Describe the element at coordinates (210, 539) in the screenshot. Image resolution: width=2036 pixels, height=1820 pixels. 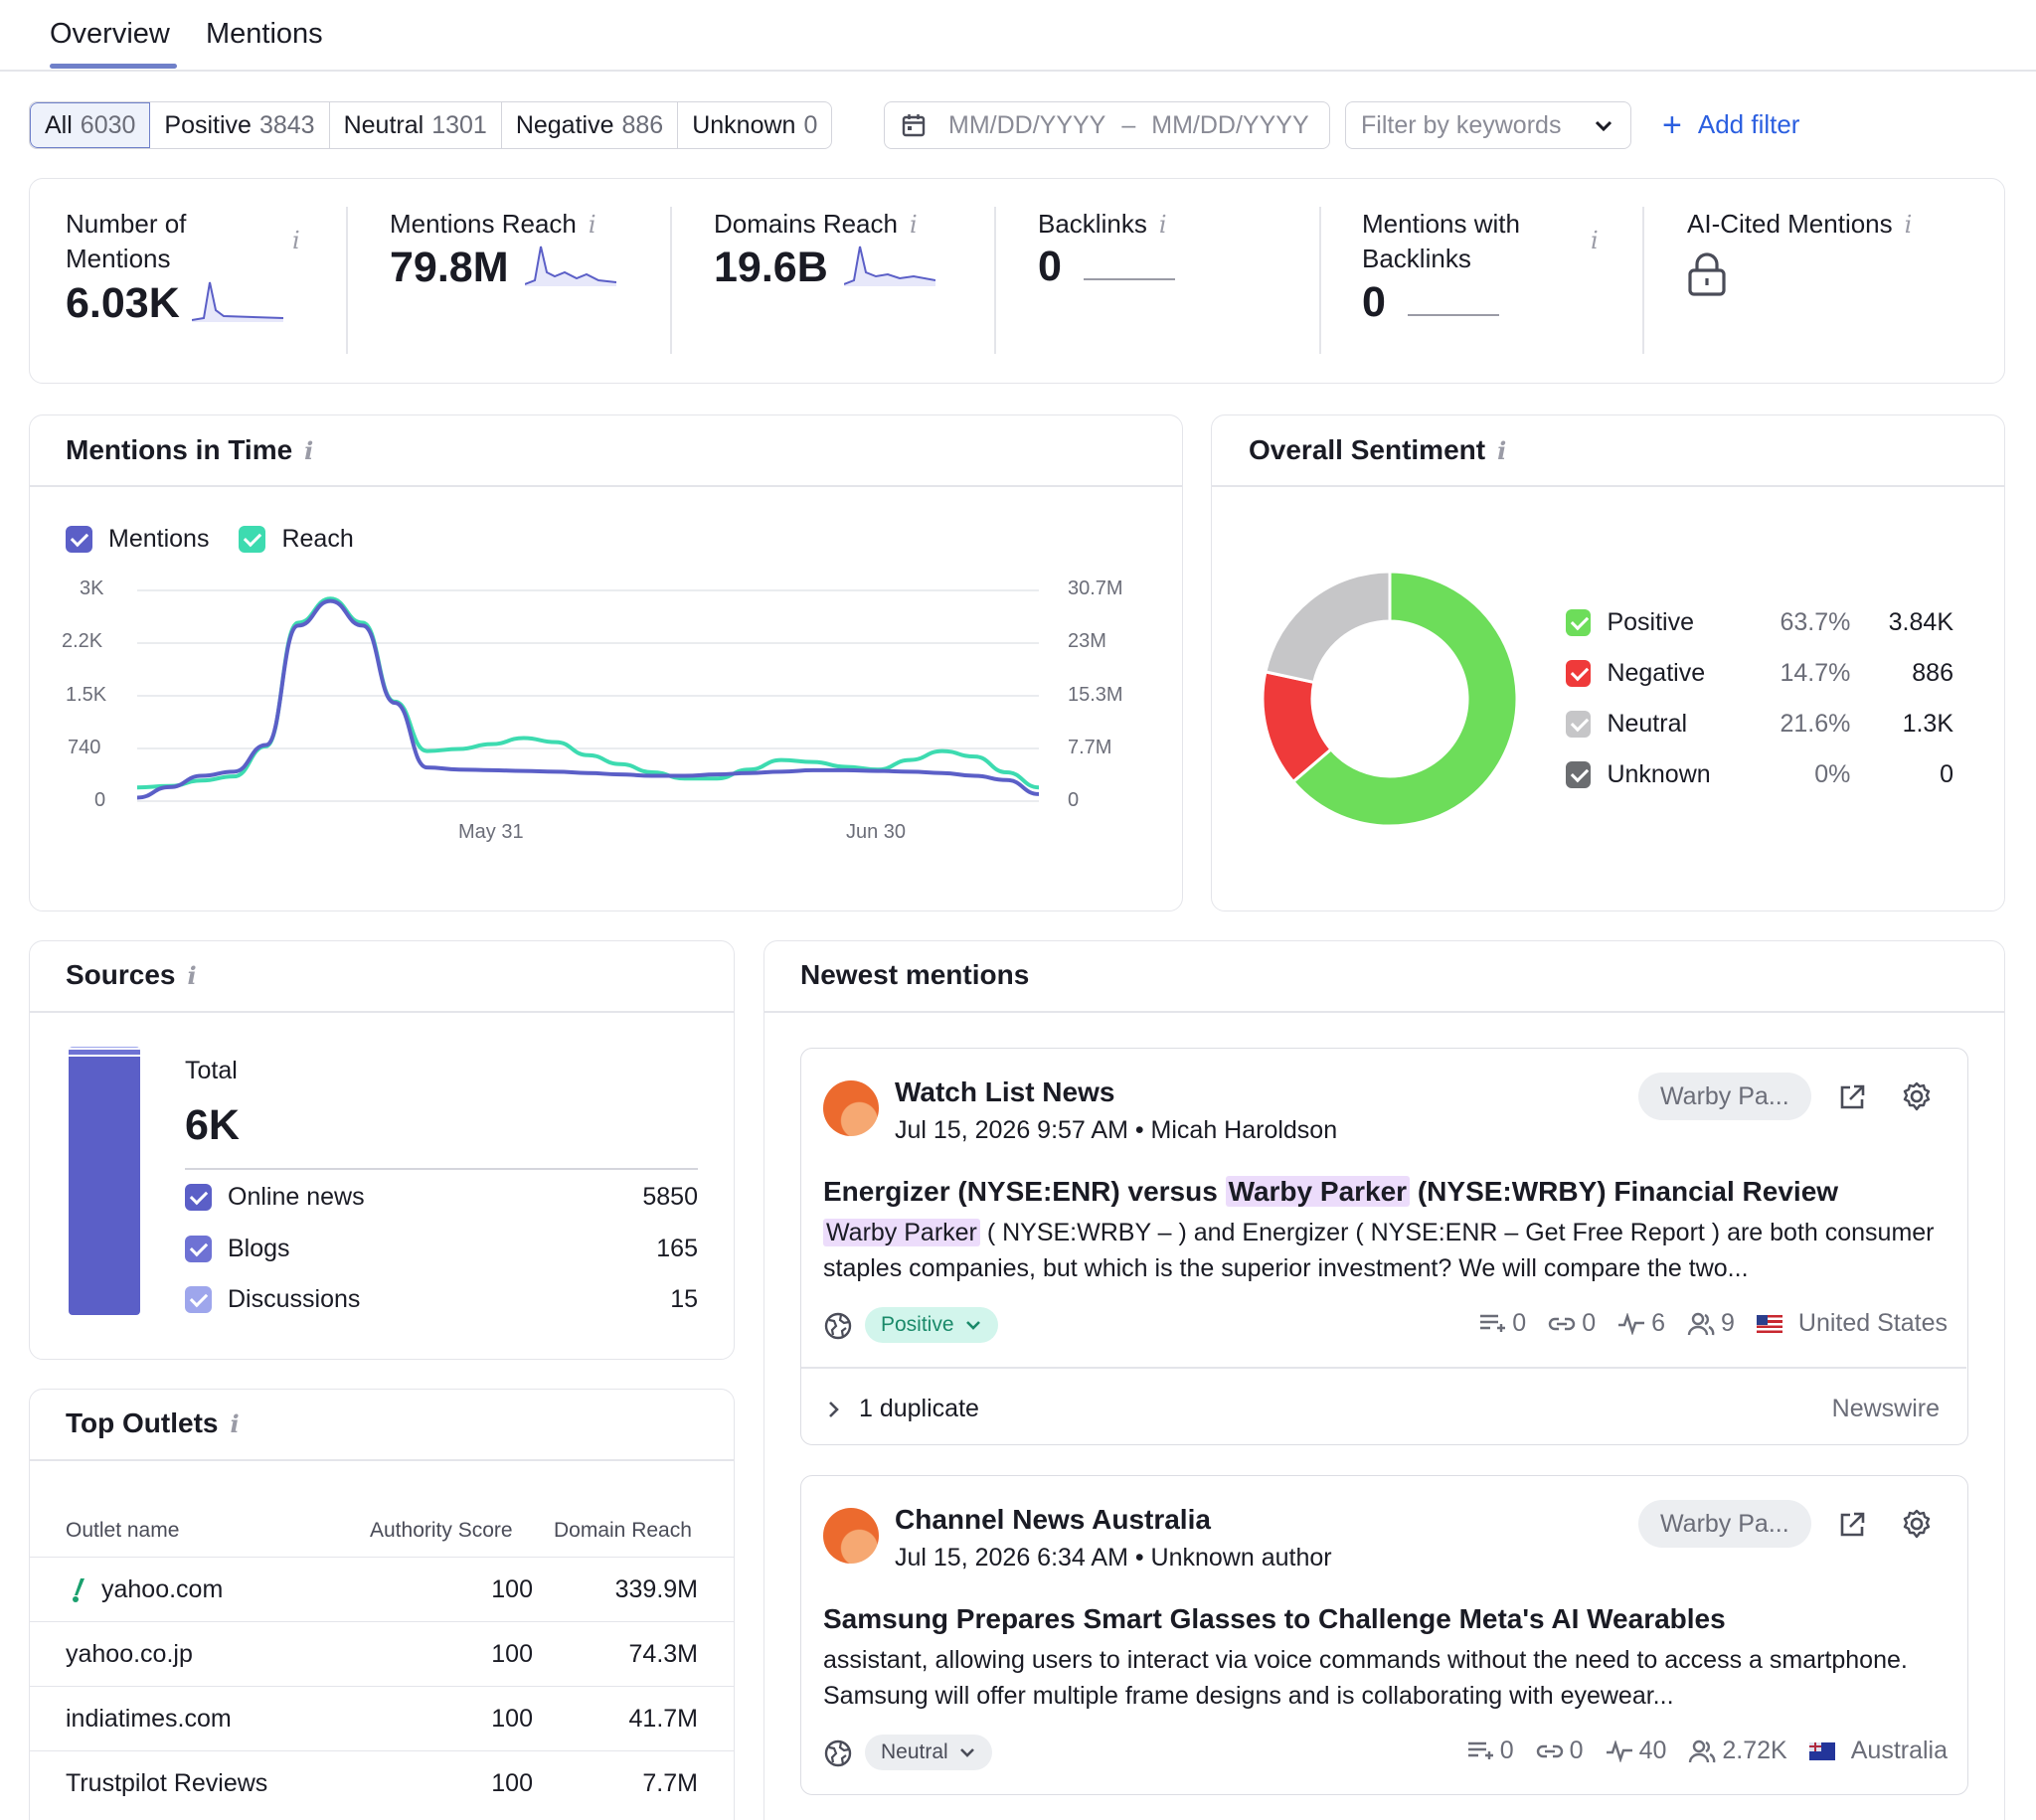
I see `chart-legend: Mentions Reach` at that location.